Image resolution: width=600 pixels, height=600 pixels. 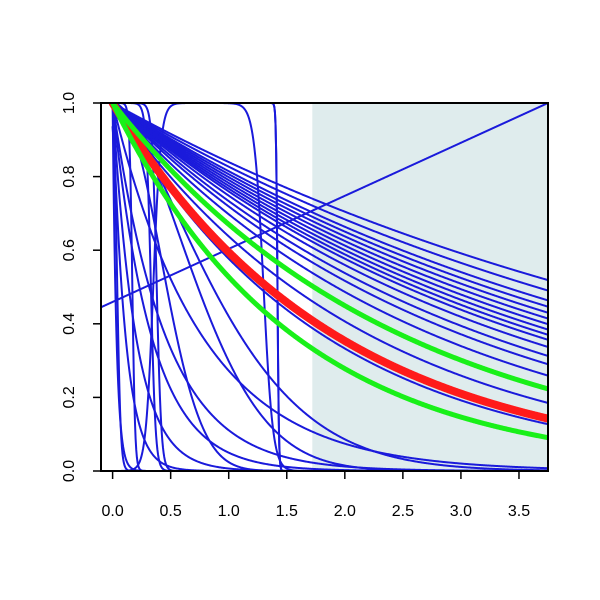 What do you see at coordinates (403, 511) in the screenshot?
I see `x-tick-label: 2.5` at bounding box center [403, 511].